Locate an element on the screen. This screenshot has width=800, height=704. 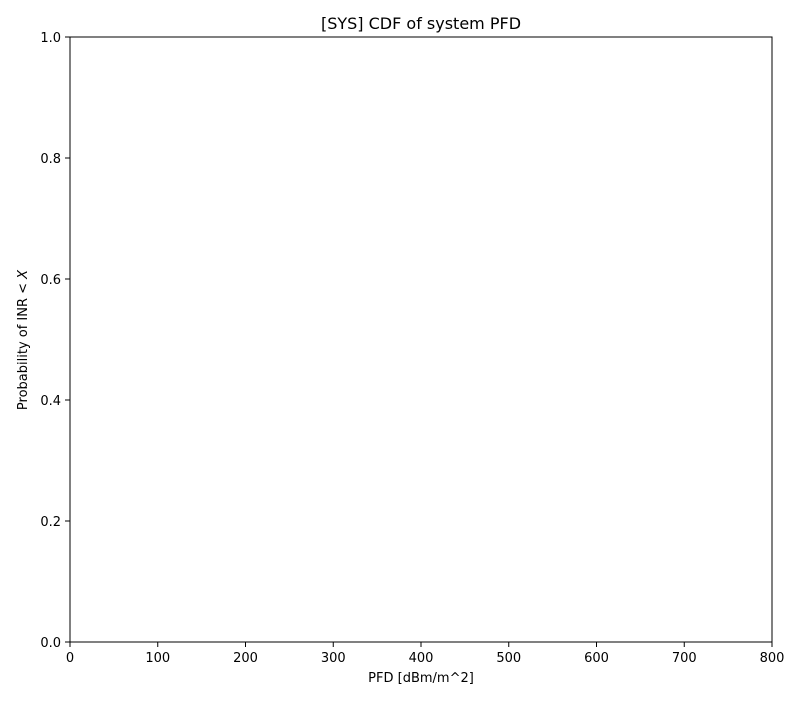
y-tick-label: 0.4 is located at coordinates (50, 401).